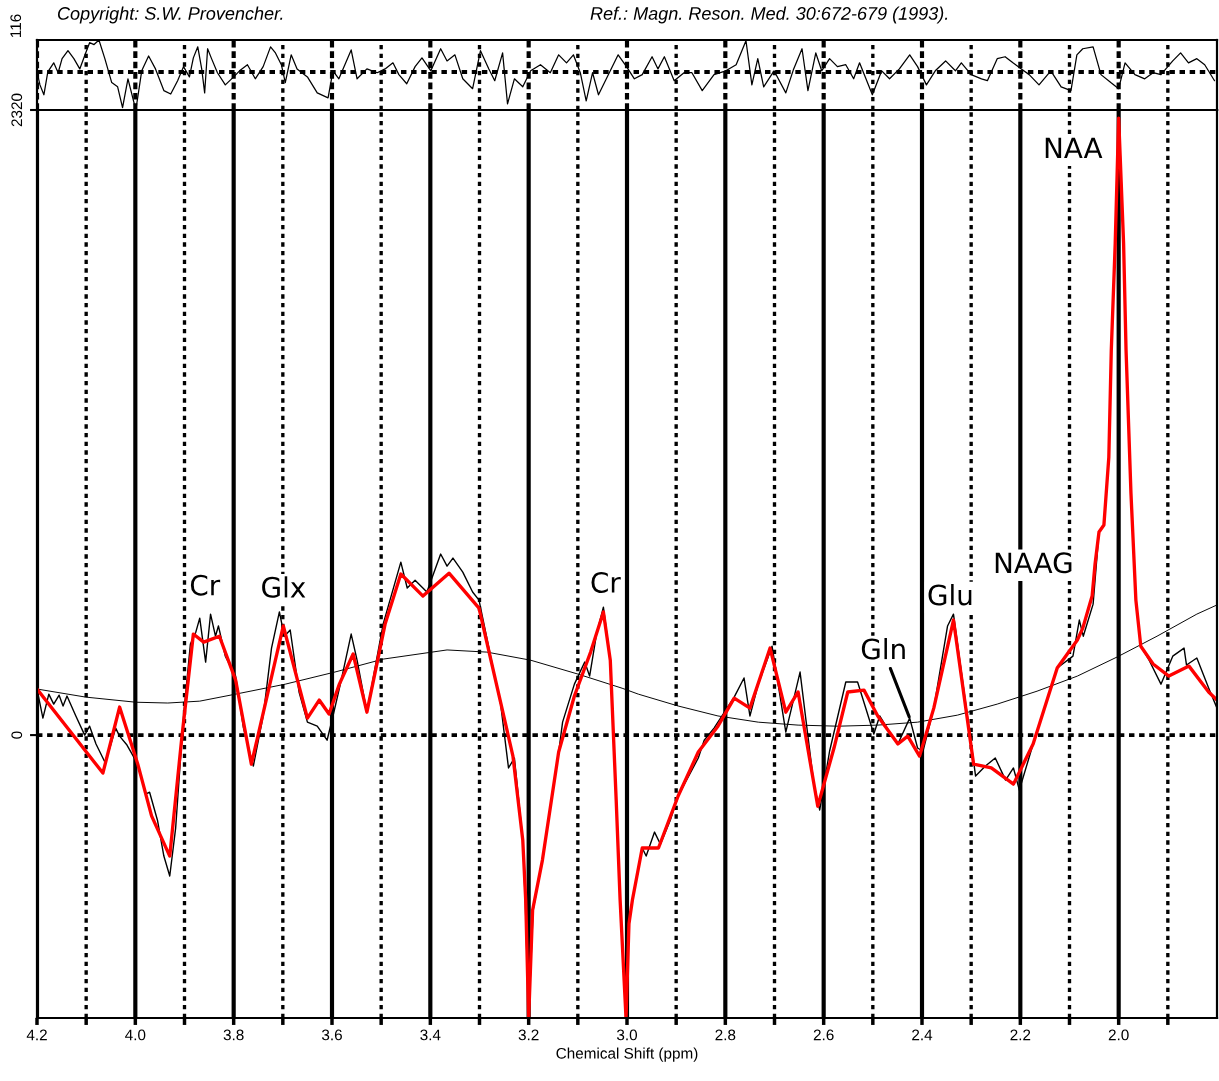 The width and height of the screenshot is (1219, 1081). I want to click on x-tick-label: 3.8, so click(233, 1035).